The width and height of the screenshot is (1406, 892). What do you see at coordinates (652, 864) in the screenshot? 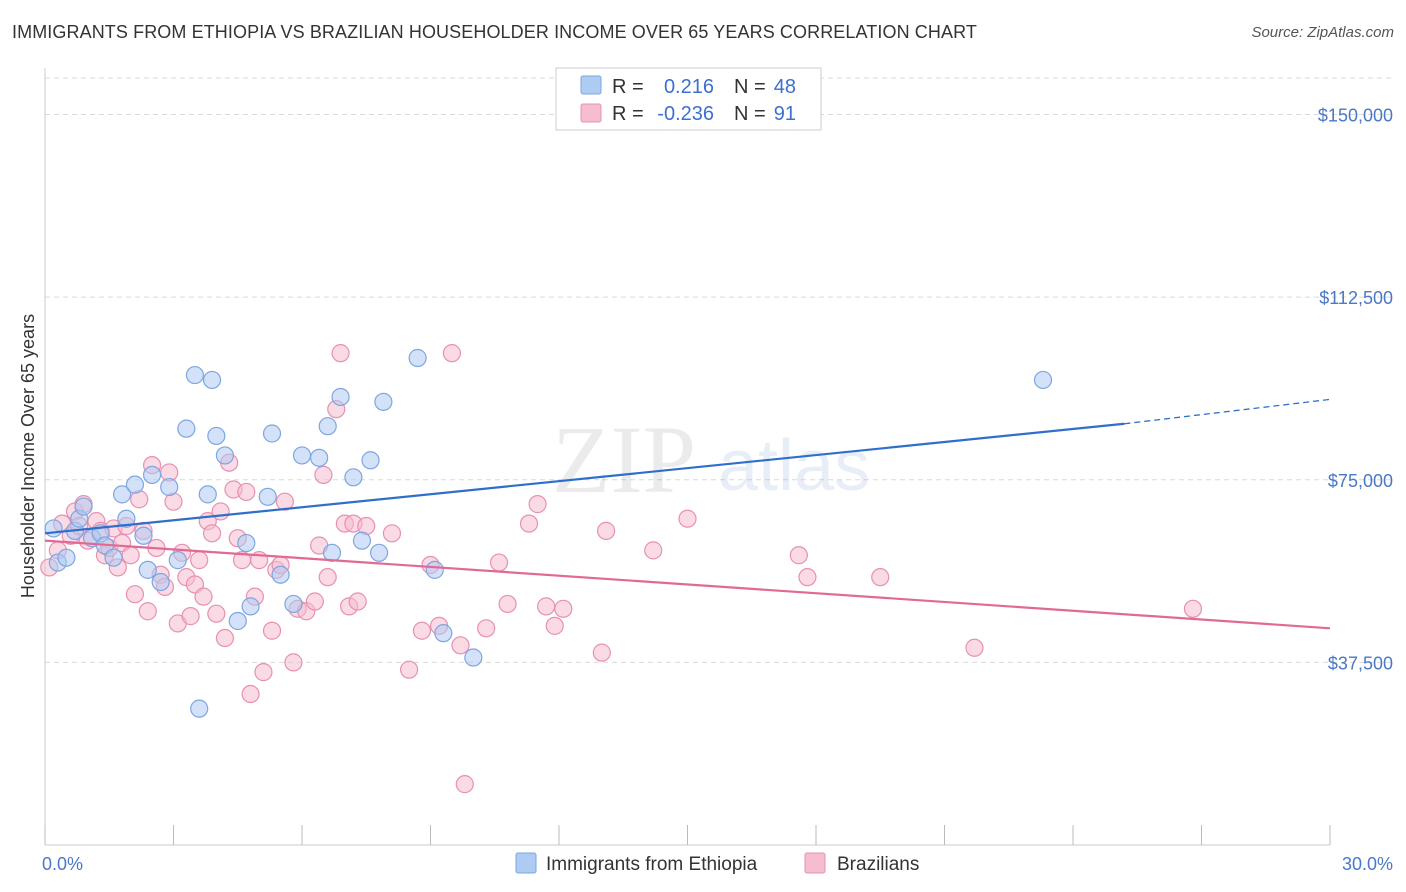
I see `bottom-legend-label-ethiopia: Immigrants from Ethiopia` at bounding box center [652, 864].